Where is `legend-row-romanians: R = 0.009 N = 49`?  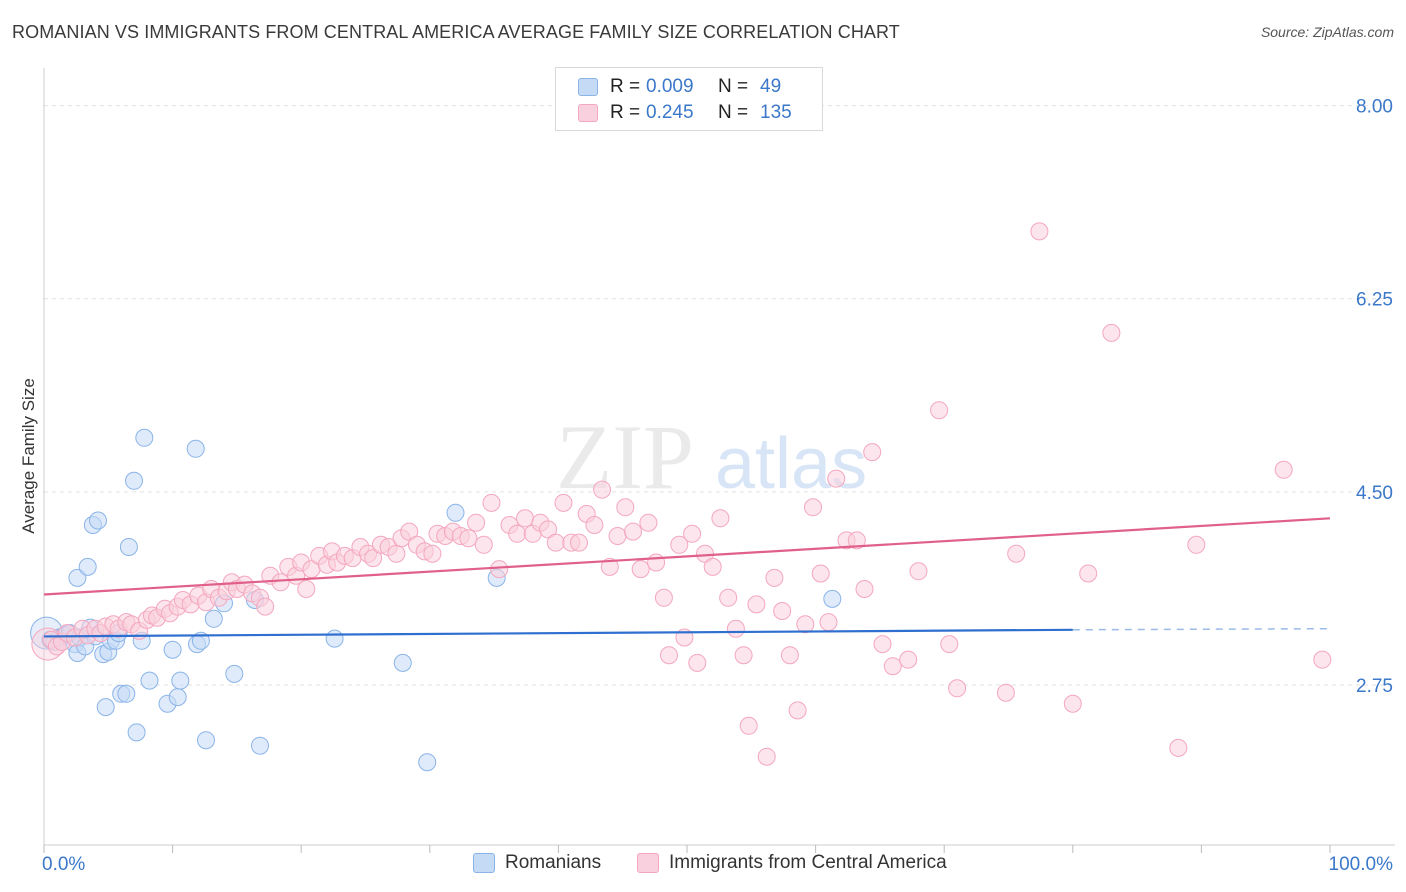 legend-row-romanians: R = 0.009 N = 49 is located at coordinates (679, 87).